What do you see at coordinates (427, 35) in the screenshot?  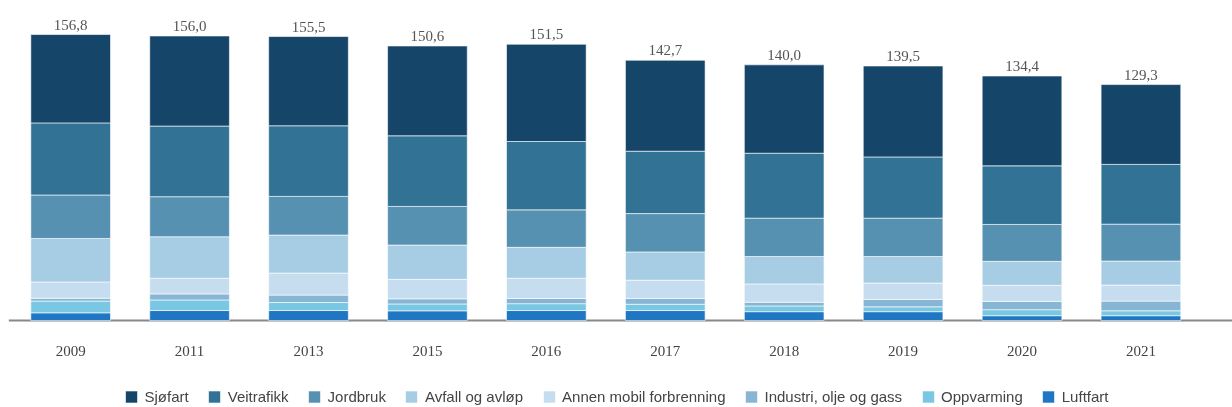 I see `annotation: 150,6` at bounding box center [427, 35].